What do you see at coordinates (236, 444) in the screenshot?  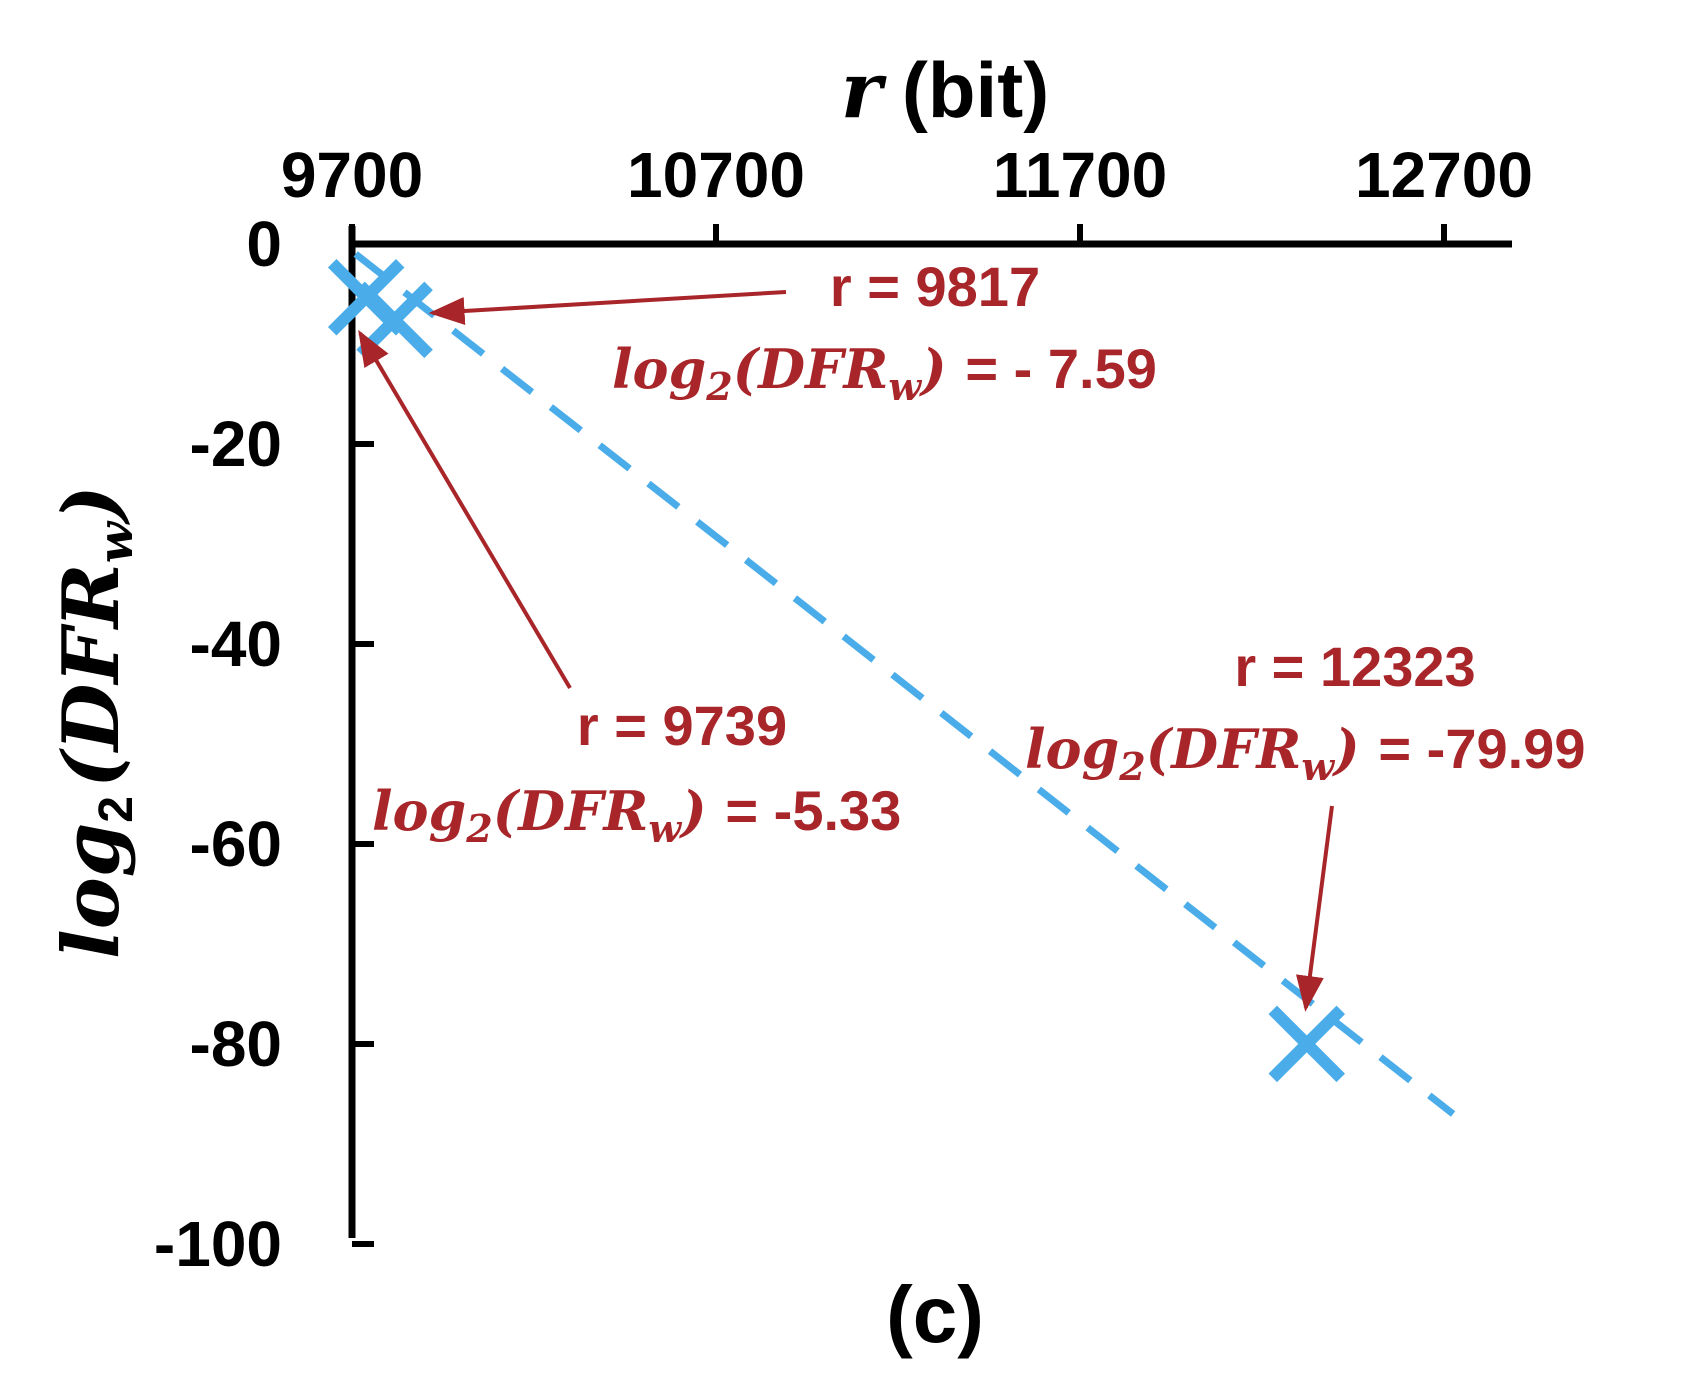 I see `y-tick-label: -20` at bounding box center [236, 444].